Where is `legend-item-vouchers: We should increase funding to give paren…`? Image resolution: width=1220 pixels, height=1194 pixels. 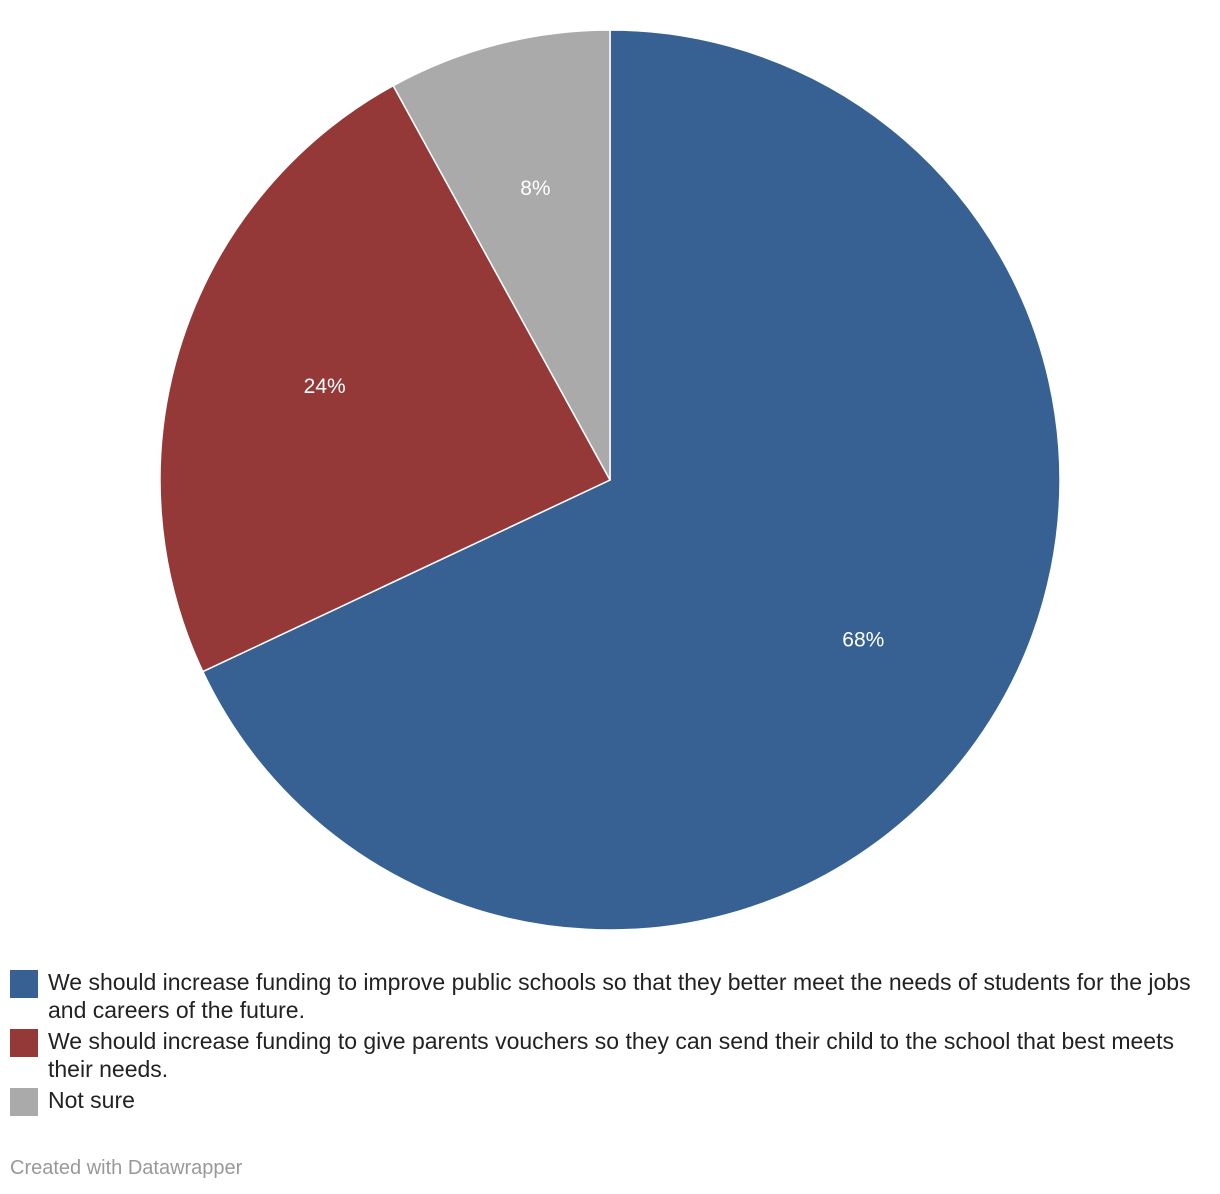
legend-item-vouchers: We should increase funding to give paren… is located at coordinates (610, 1055).